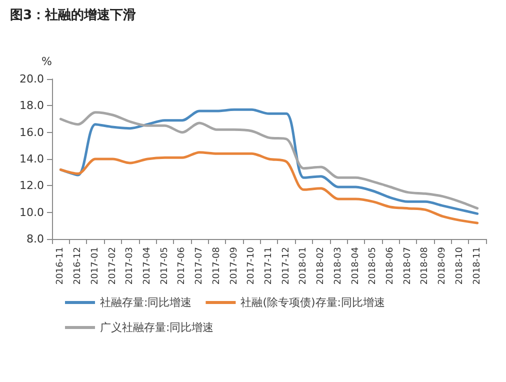 The height and width of the screenshot is (382, 506). Describe the element at coordinates (32, 79) in the screenshot. I see `y-tick-label: 20.0` at that location.